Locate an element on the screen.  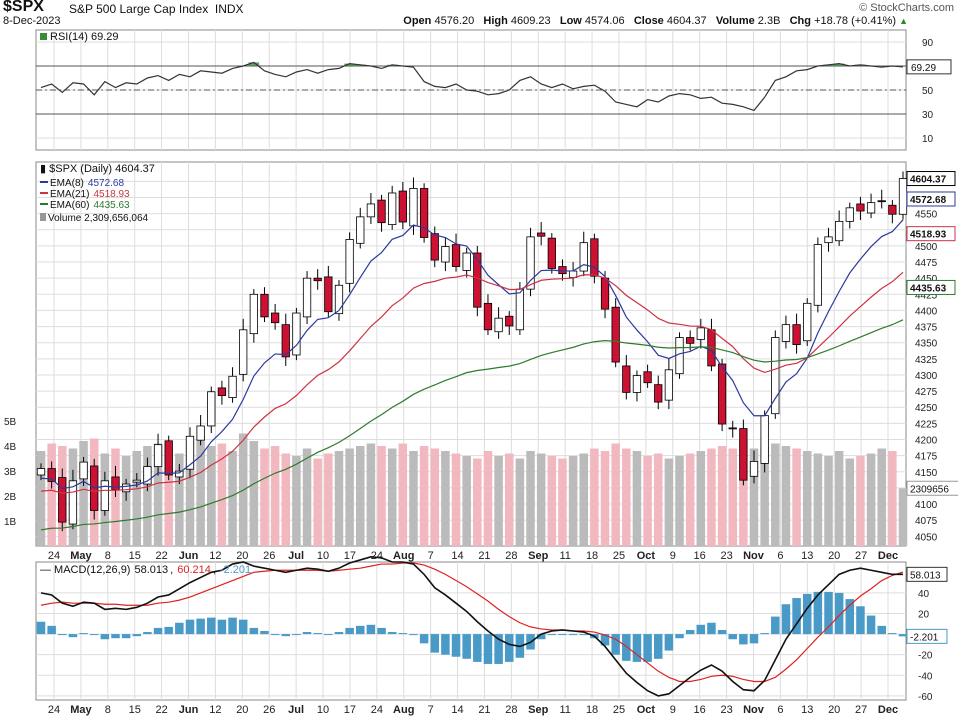
open-value: 4576.20 is located at coordinates (454, 21).